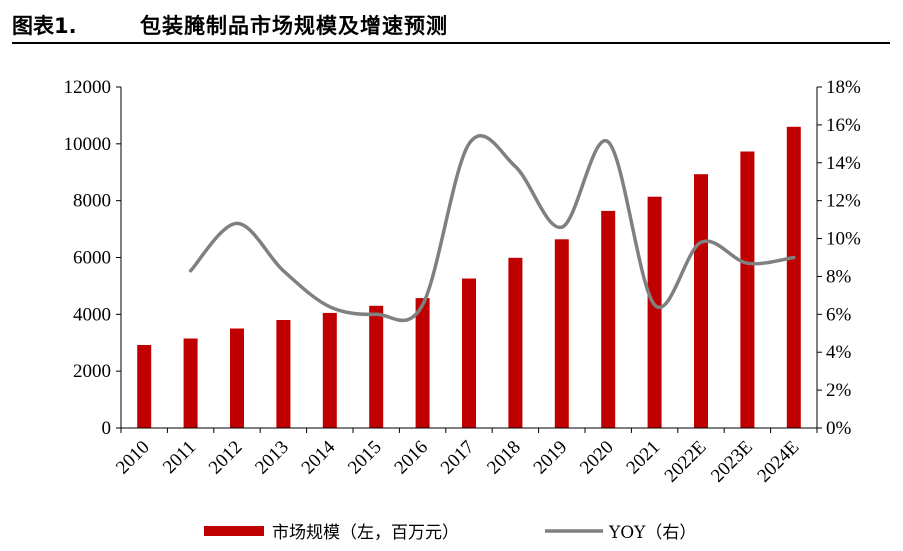  I want to click on x-tick-label: 2020, so click(597, 458).